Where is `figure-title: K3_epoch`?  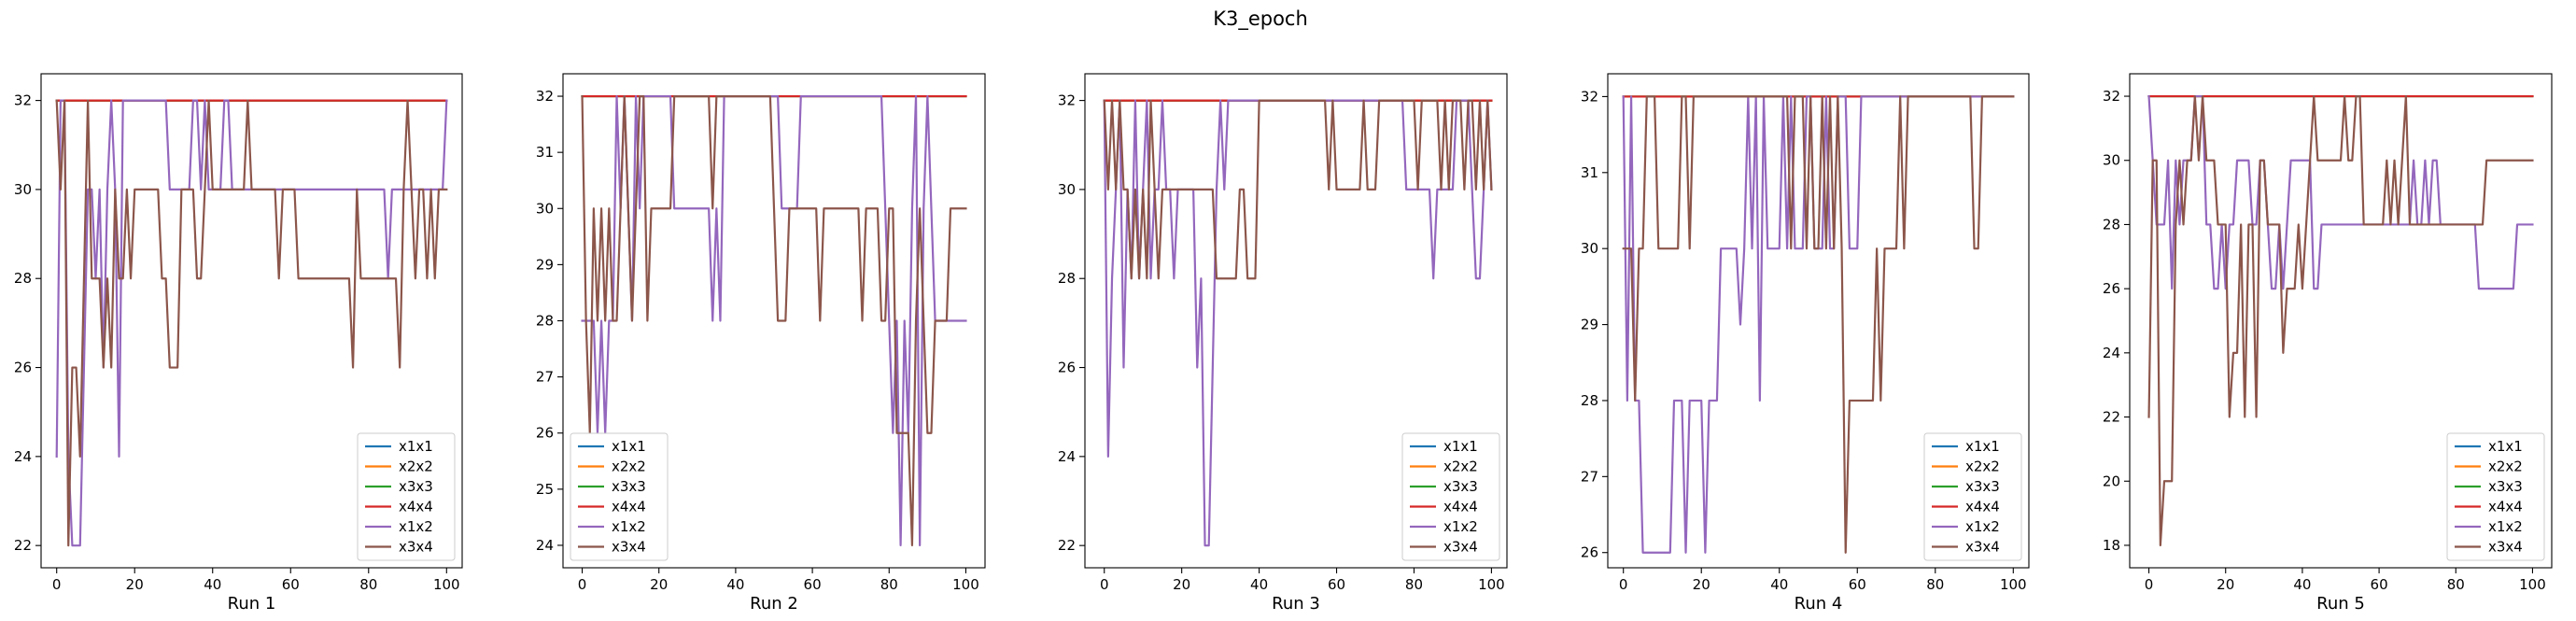 figure-title: K3_epoch is located at coordinates (1260, 19).